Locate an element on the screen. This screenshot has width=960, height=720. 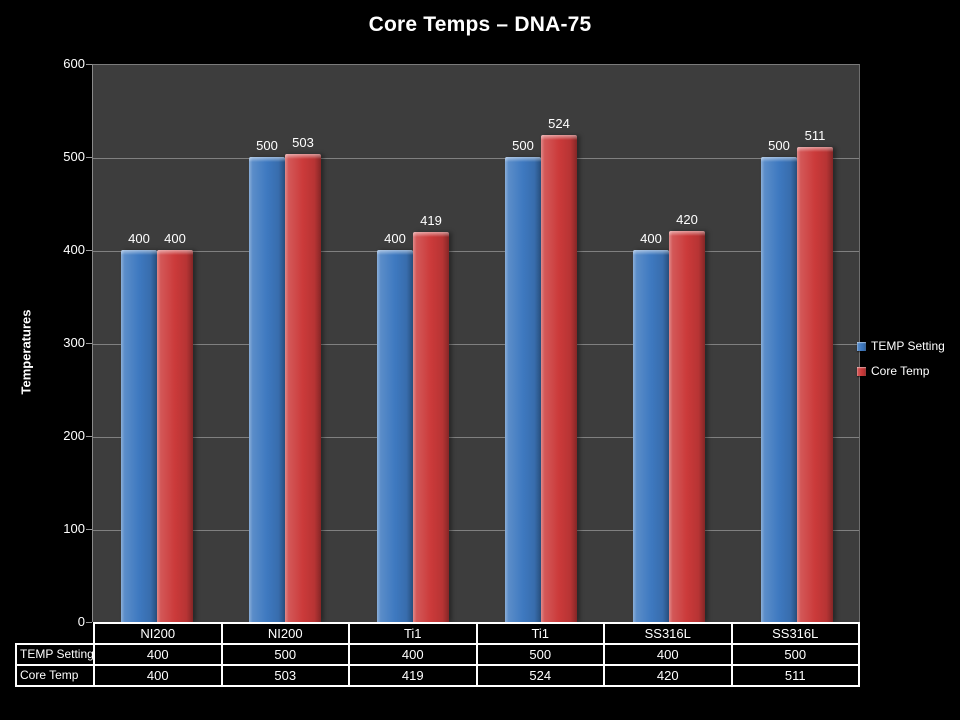
bar-value-label: 419 is located at coordinates (431, 221).